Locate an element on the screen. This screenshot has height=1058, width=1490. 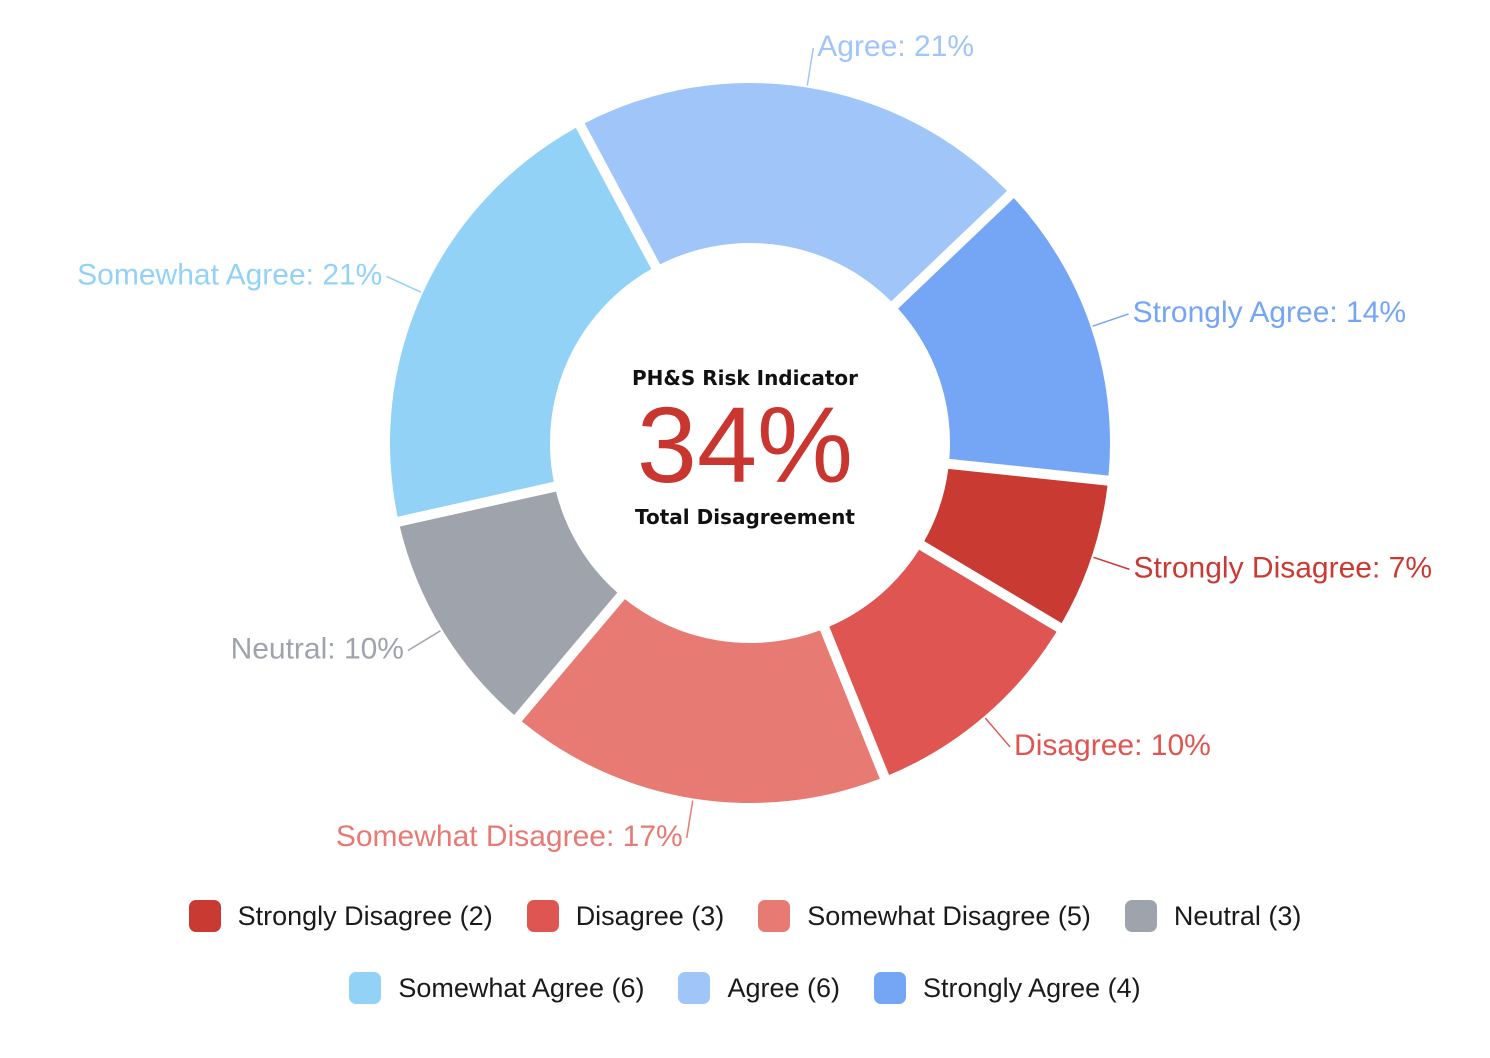
slice-disagree is located at coordinates (943, 662).